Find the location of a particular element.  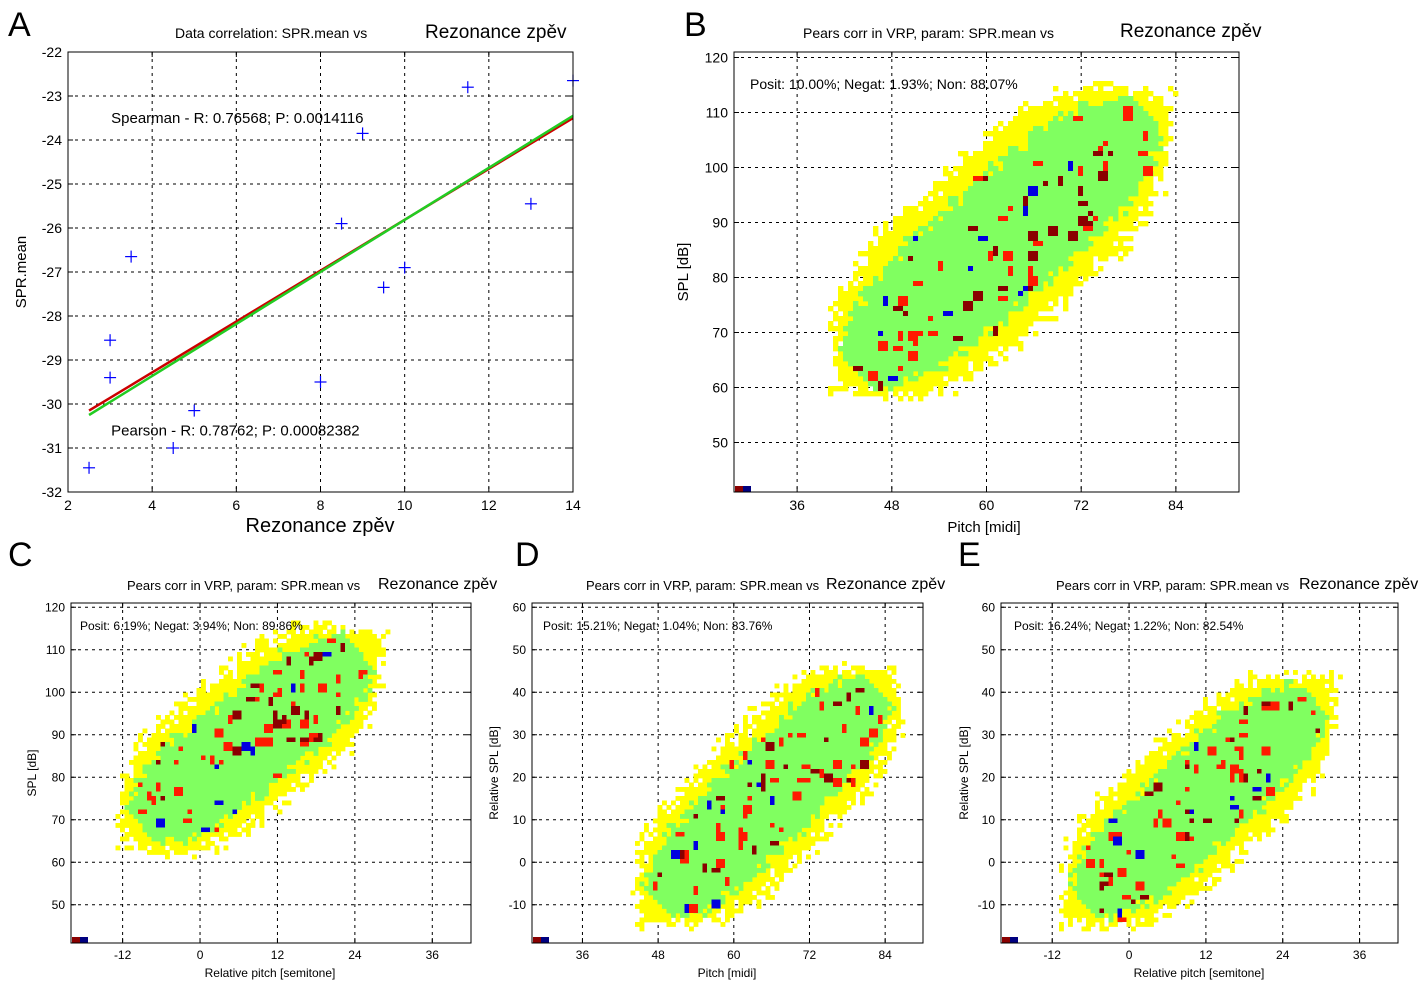

y-tick-label: 100 is located at coordinates (717, 167).